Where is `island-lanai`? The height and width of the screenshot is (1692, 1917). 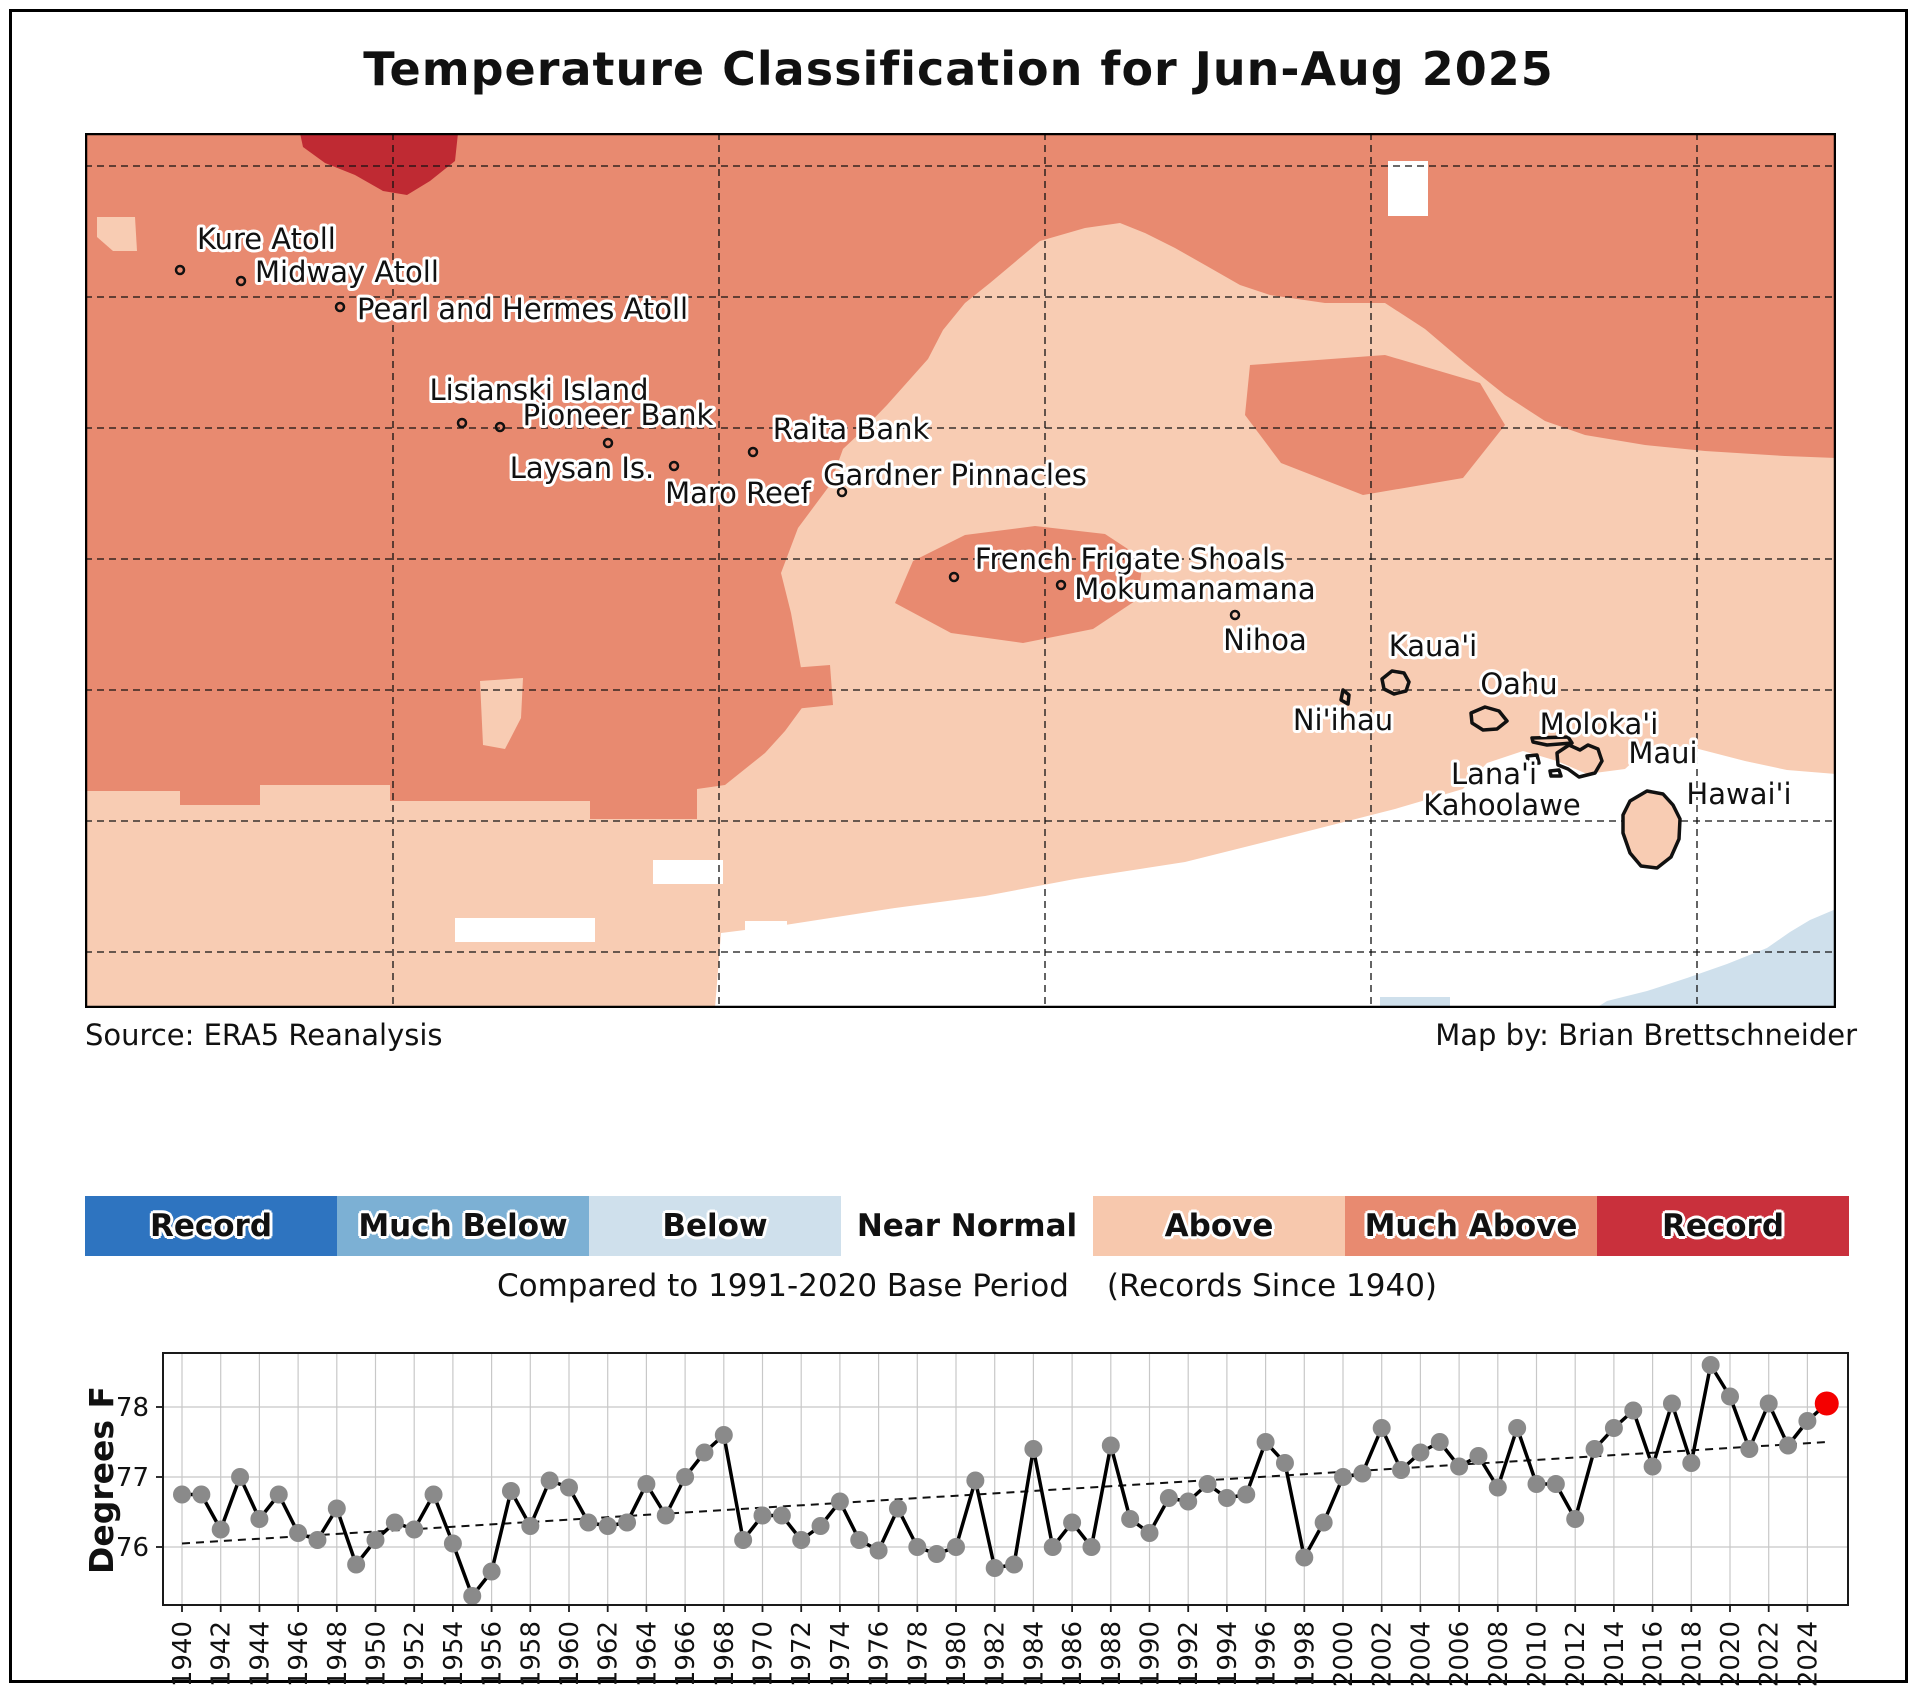 island-lanai is located at coordinates (1533, 759).